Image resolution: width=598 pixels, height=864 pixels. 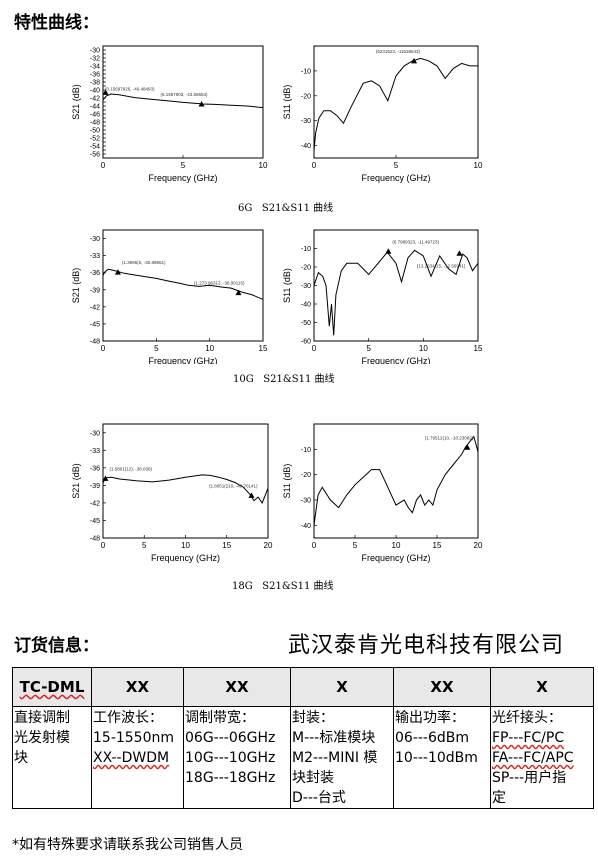 I want to click on annotation-label: (1.273 96313, -38.90115), so click(x=219, y=283).